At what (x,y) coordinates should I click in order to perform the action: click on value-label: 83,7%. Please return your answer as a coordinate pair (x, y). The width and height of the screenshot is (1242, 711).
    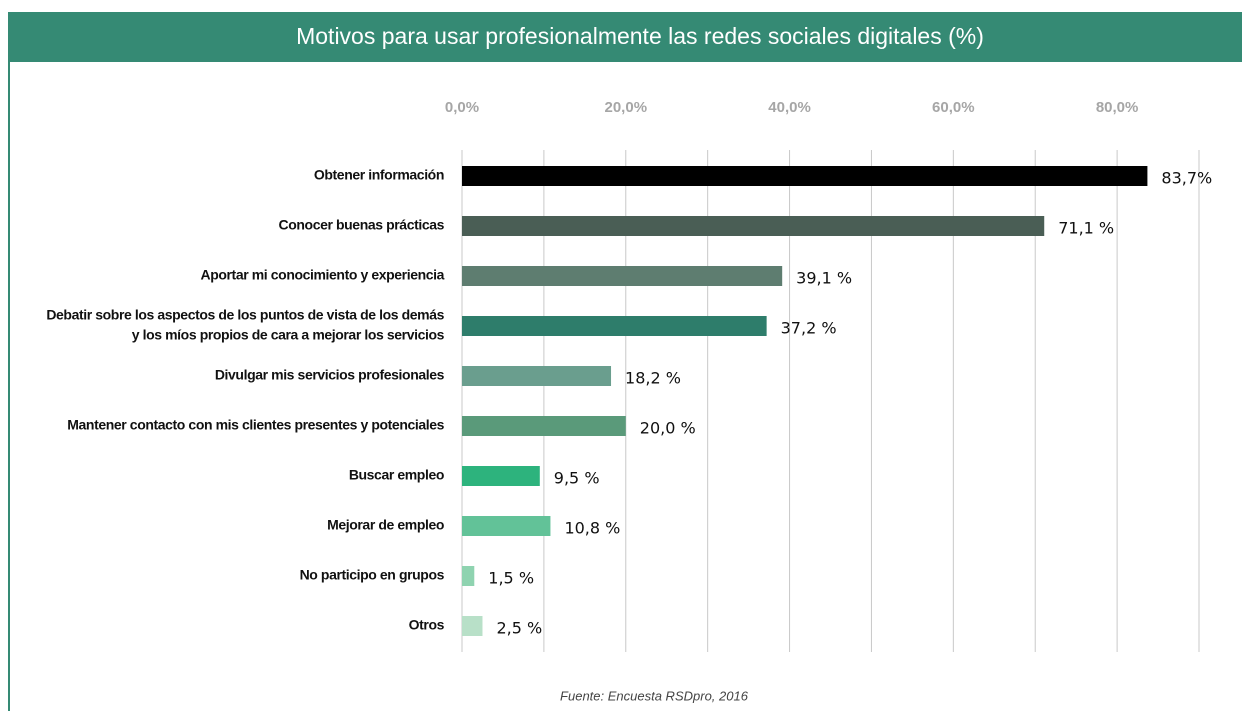
    Looking at the image, I should click on (1186, 178).